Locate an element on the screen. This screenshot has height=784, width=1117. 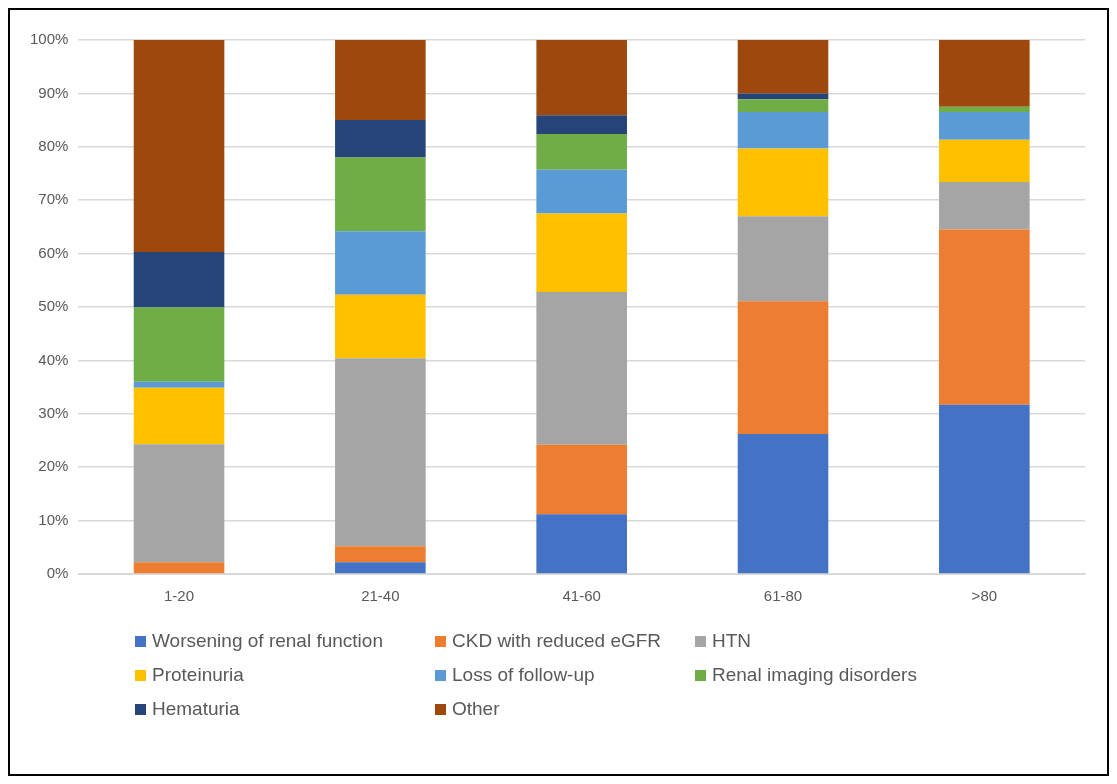
y-tick-label: 0% is located at coordinates (57, 573).